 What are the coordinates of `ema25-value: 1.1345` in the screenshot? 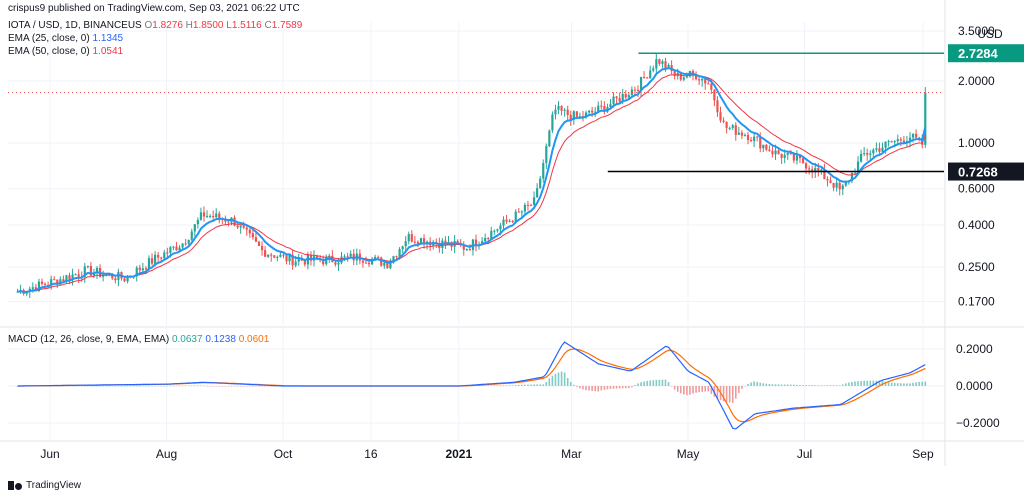 It's located at (108, 38).